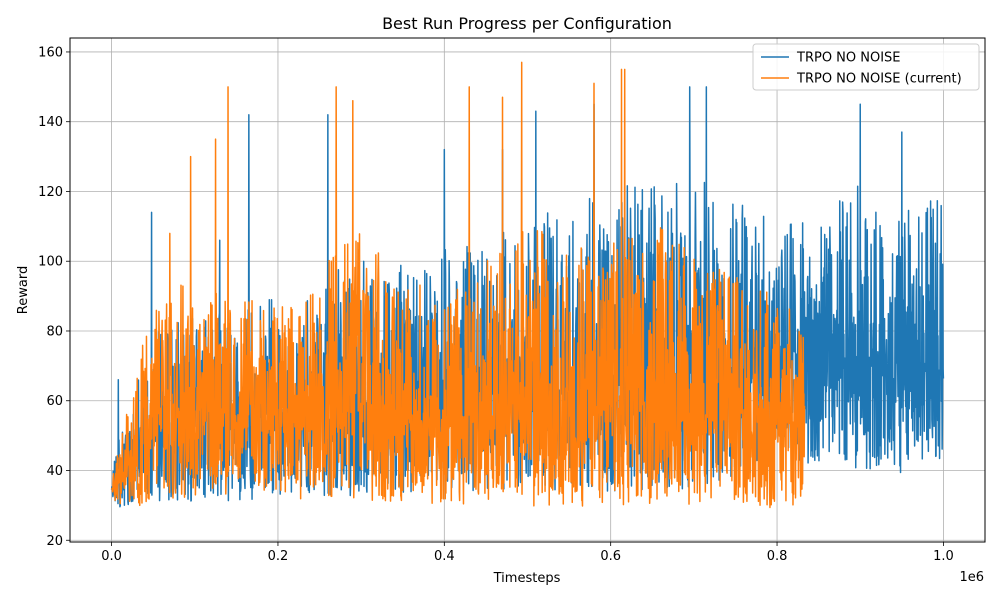 The image size is (1000, 600). Describe the element at coordinates (777, 556) in the screenshot. I see `x-tick-label: 0.8` at that location.